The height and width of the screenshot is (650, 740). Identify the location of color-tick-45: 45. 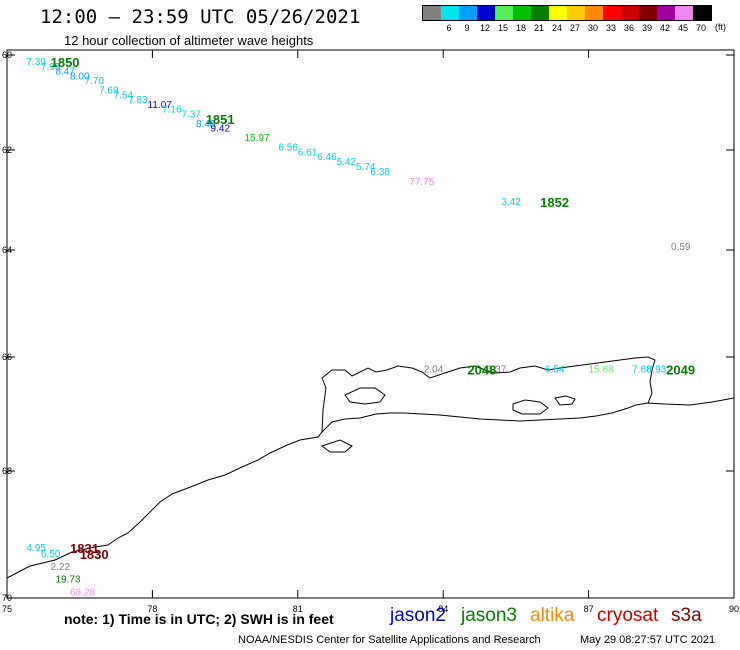
(682, 28).